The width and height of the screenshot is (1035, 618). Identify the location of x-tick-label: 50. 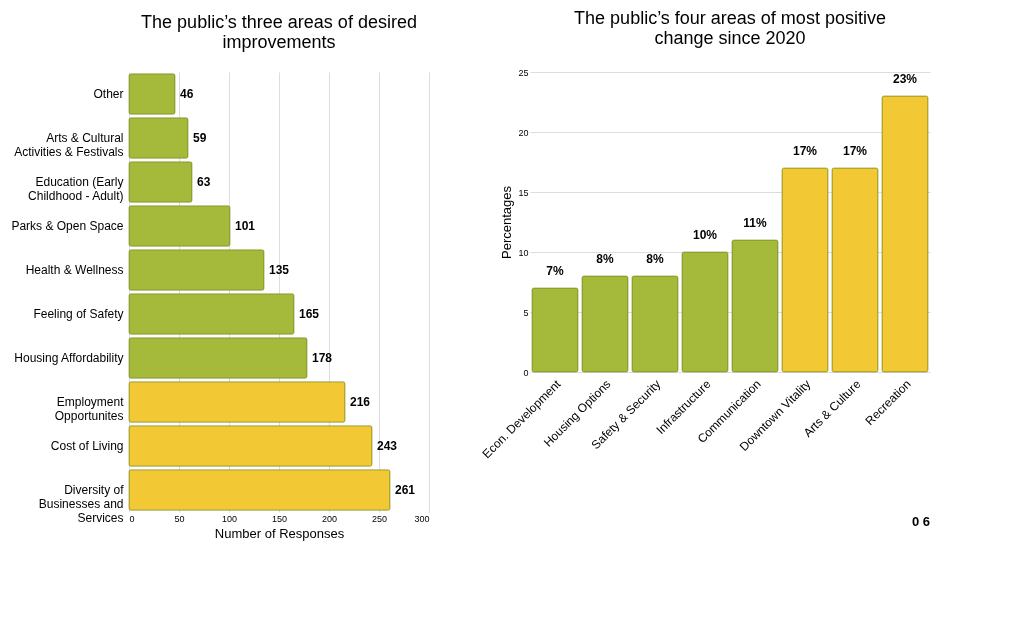
(179, 518).